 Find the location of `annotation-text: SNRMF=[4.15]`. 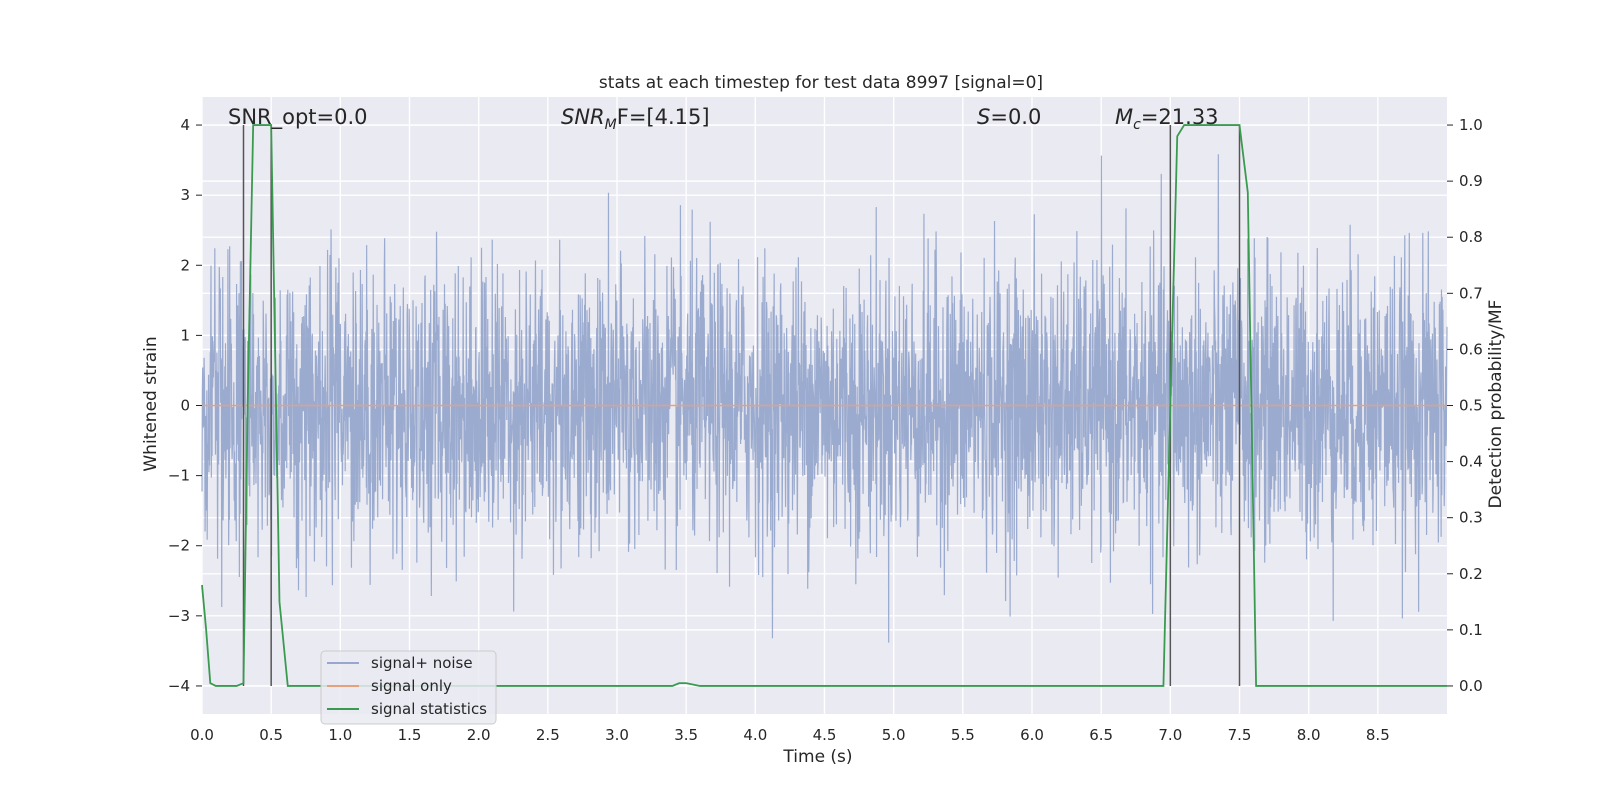

annotation-text: SNRMF=[4.15] is located at coordinates (635, 119).